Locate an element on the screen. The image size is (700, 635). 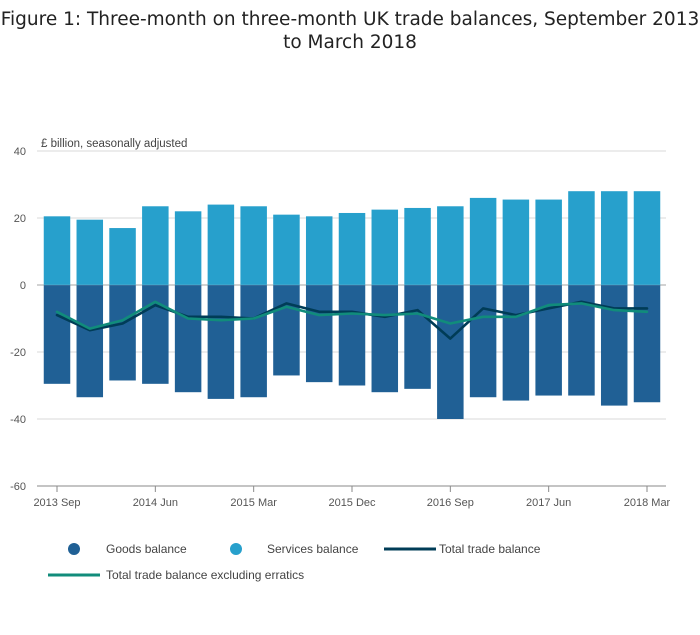
legend-marker-goods-balance is located at coordinates (74, 549).